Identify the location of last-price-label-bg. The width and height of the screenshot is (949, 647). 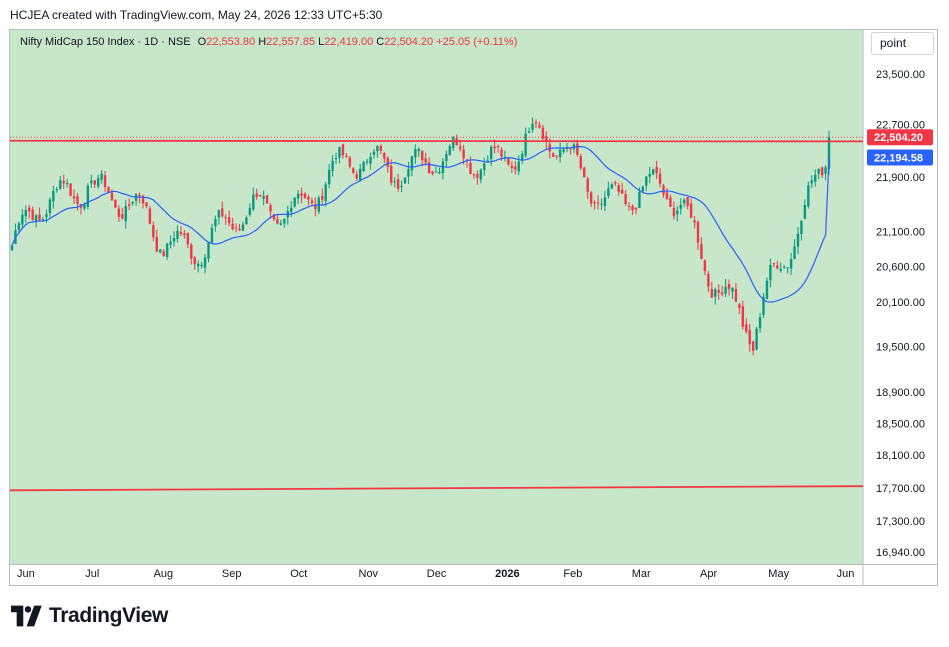
(900, 137).